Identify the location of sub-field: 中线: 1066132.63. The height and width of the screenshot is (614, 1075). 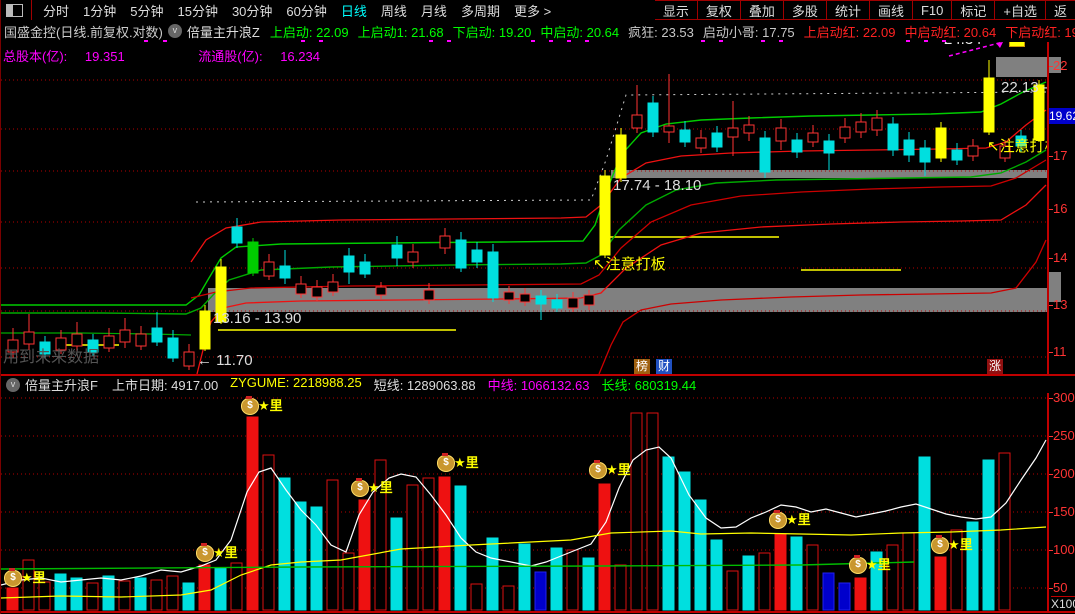
(538, 385).